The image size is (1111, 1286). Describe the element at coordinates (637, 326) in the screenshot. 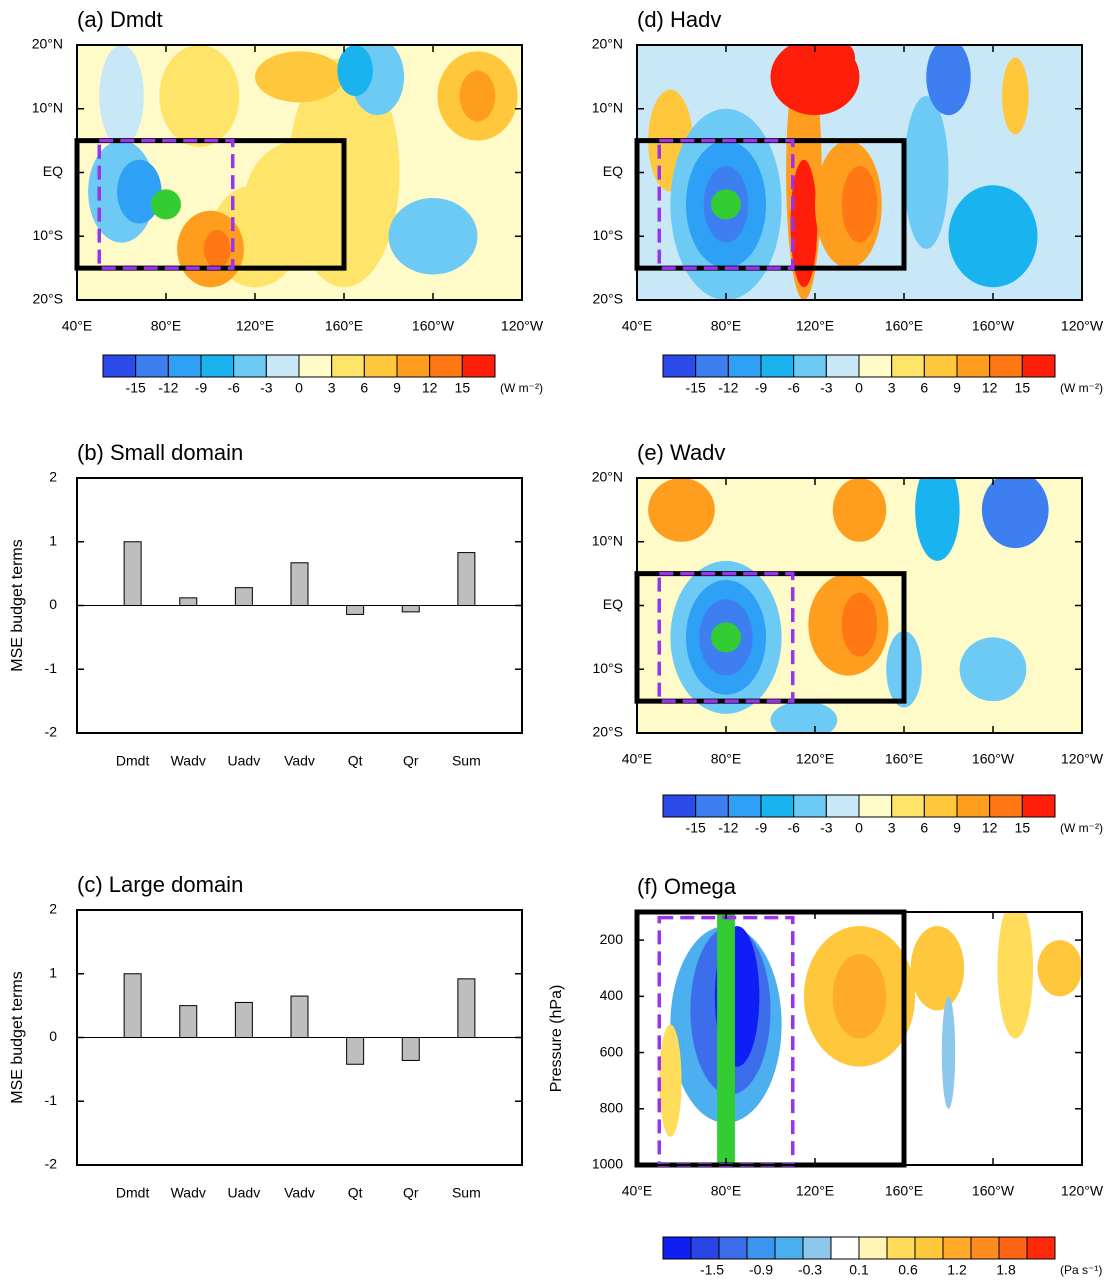

I see `x-tick-label: 40°E` at that location.